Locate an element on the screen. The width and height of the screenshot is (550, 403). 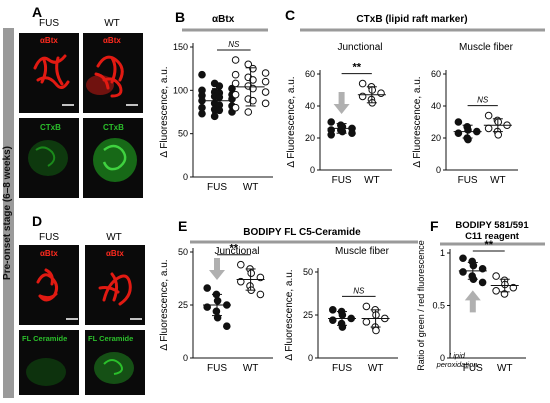
micrograph-d-fus-btx-signal is located at coordinates (47, 285).